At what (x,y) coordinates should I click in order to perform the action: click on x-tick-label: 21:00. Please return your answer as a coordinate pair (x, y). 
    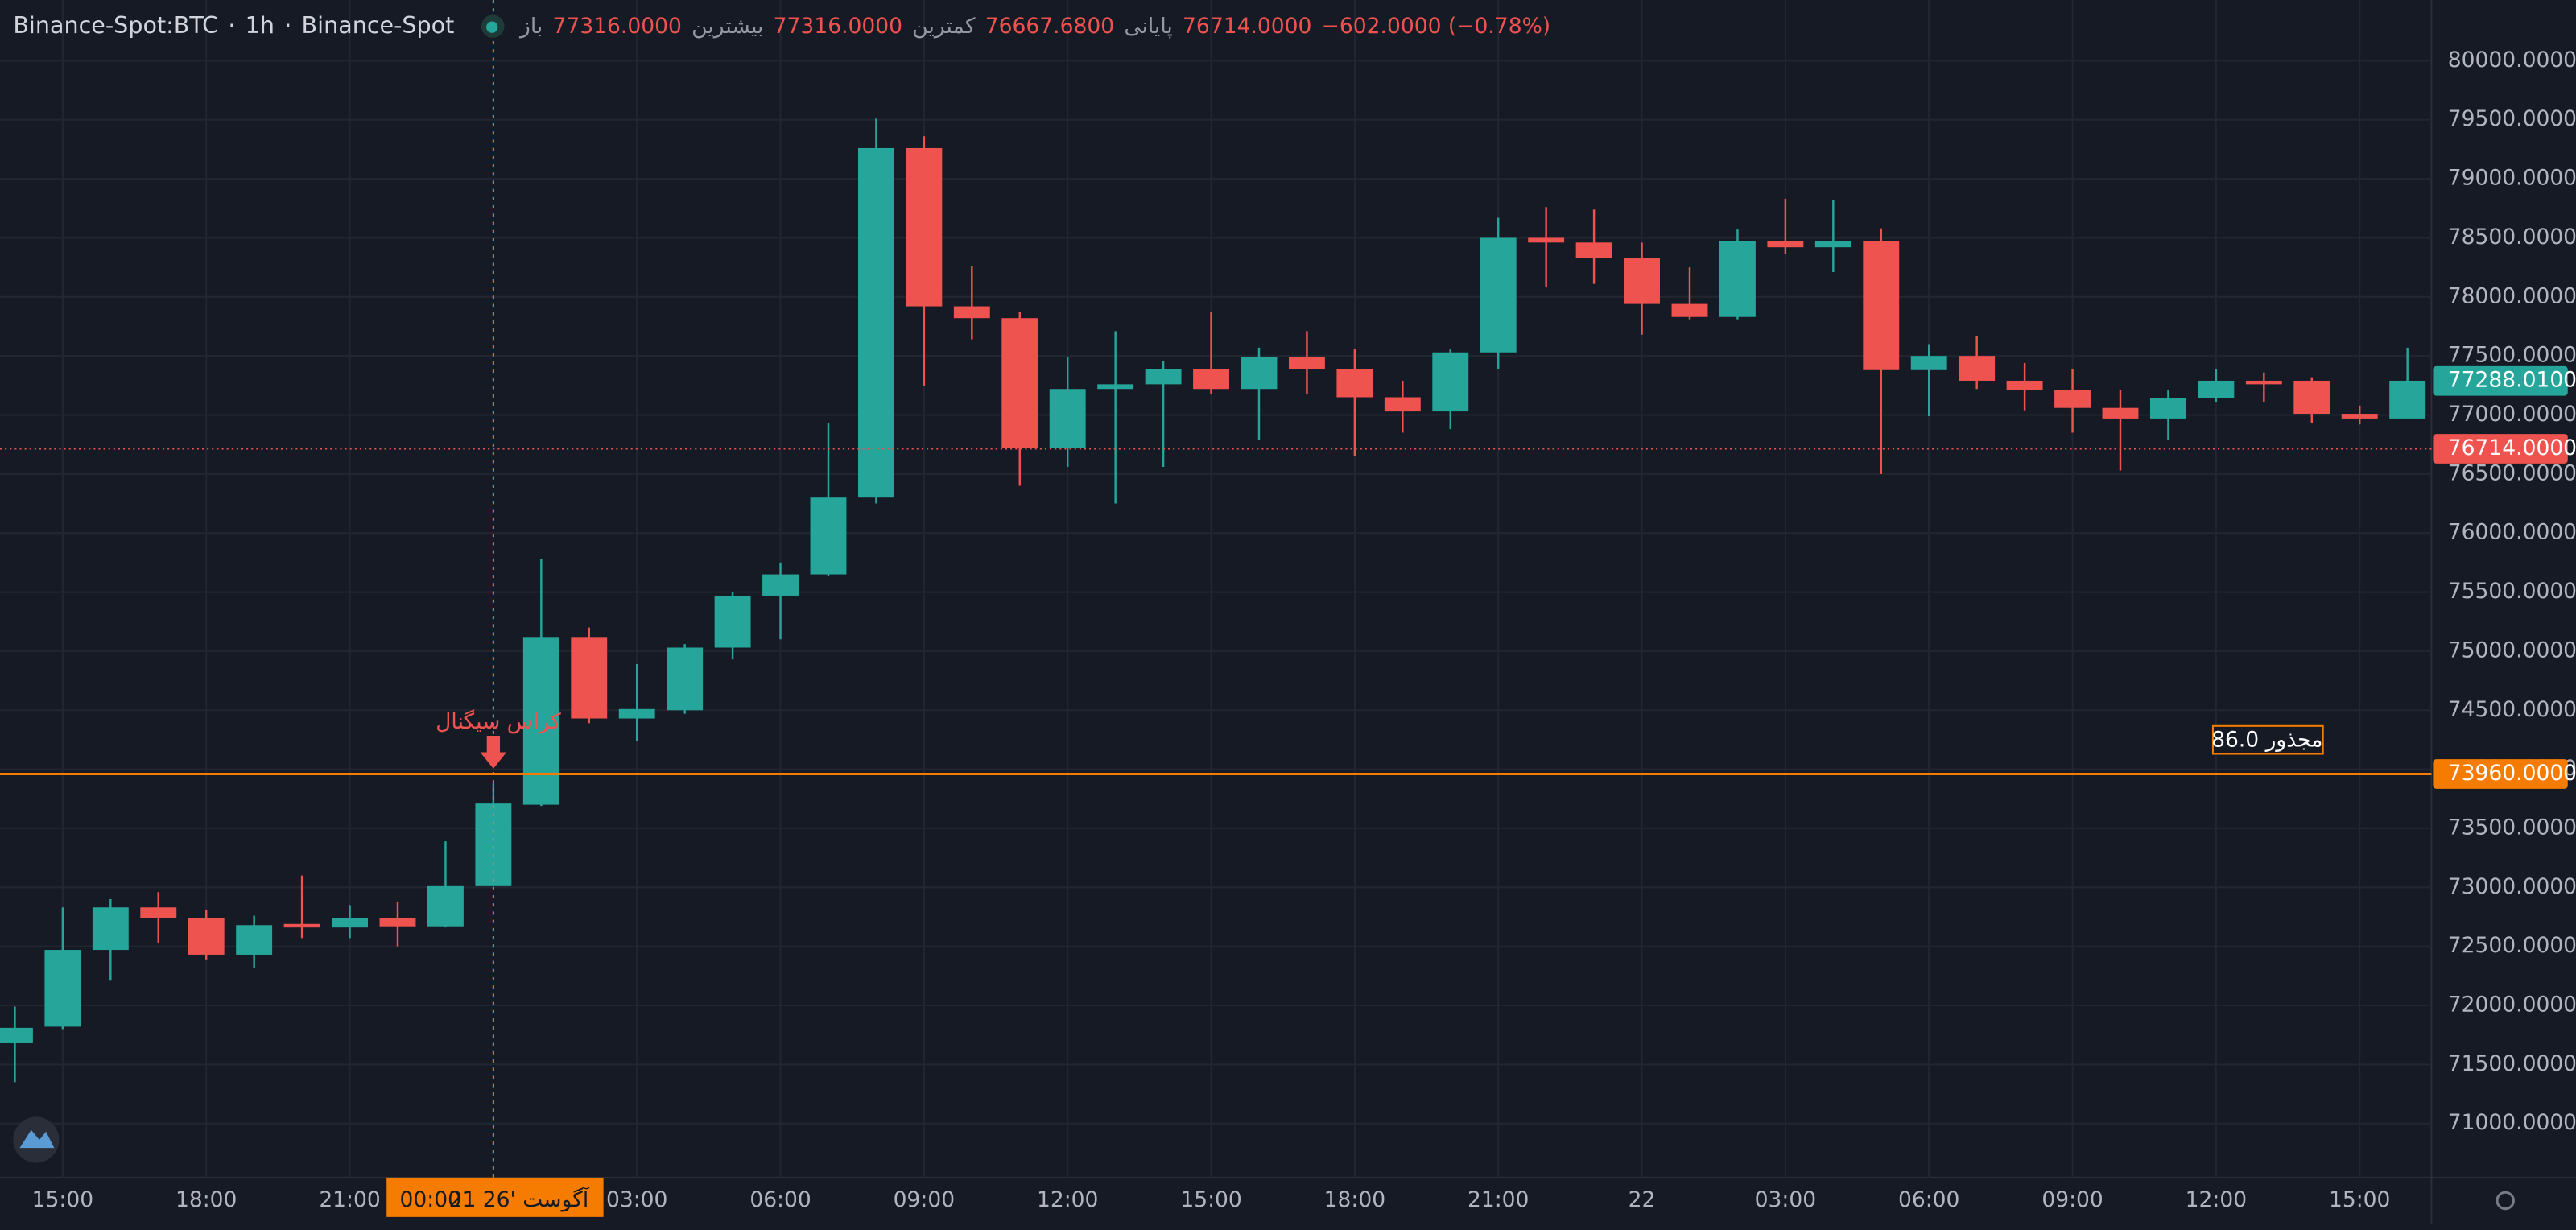
    Looking at the image, I should click on (1498, 1199).